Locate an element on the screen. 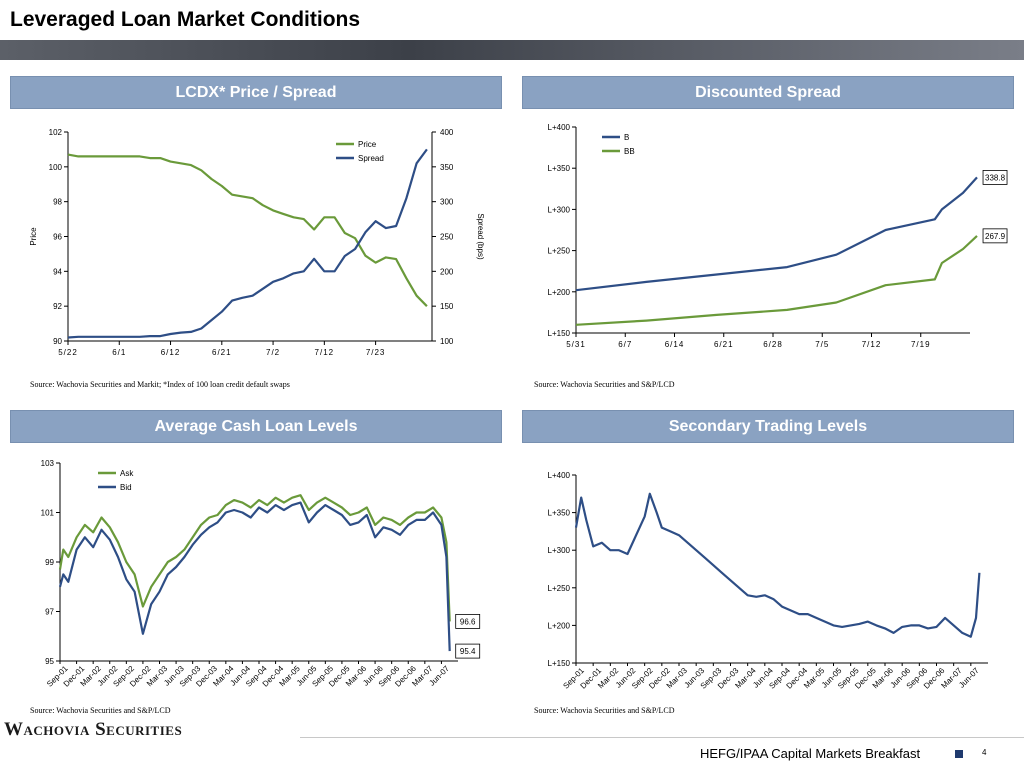 The height and width of the screenshot is (768, 1024). series-line-bid is located at coordinates (254, 576).